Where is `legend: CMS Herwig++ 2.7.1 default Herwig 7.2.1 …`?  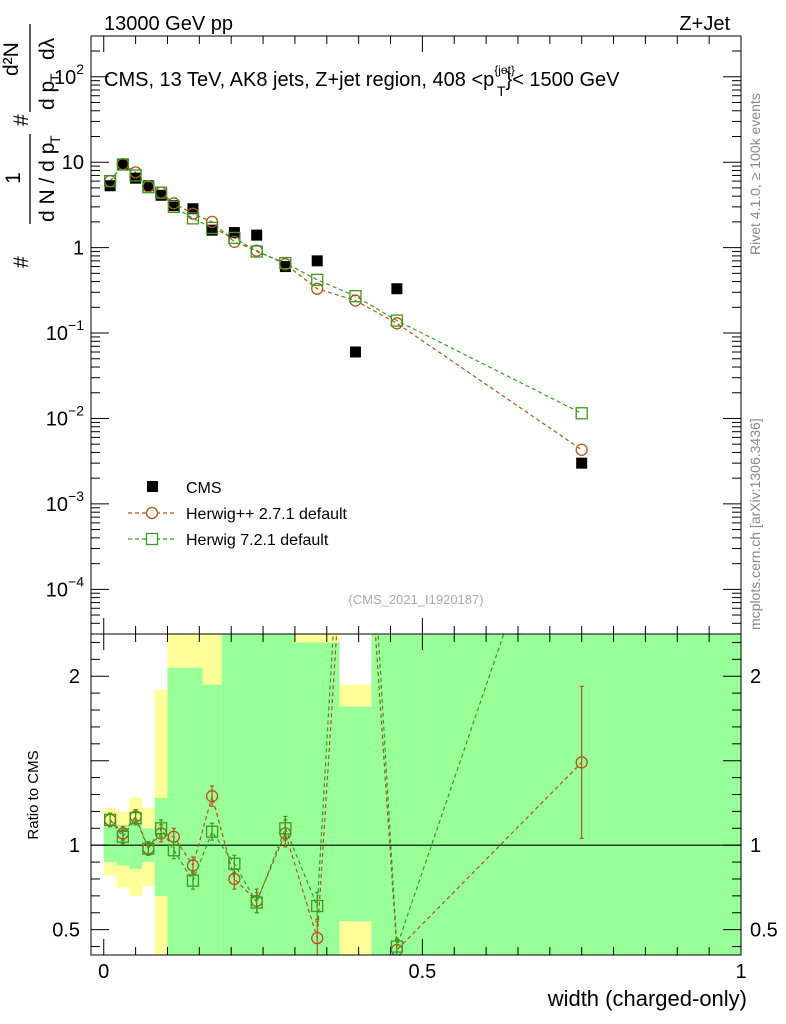
legend: CMS Herwig++ 2.7.1 default Herwig 7.2.1 … is located at coordinates (238, 514).